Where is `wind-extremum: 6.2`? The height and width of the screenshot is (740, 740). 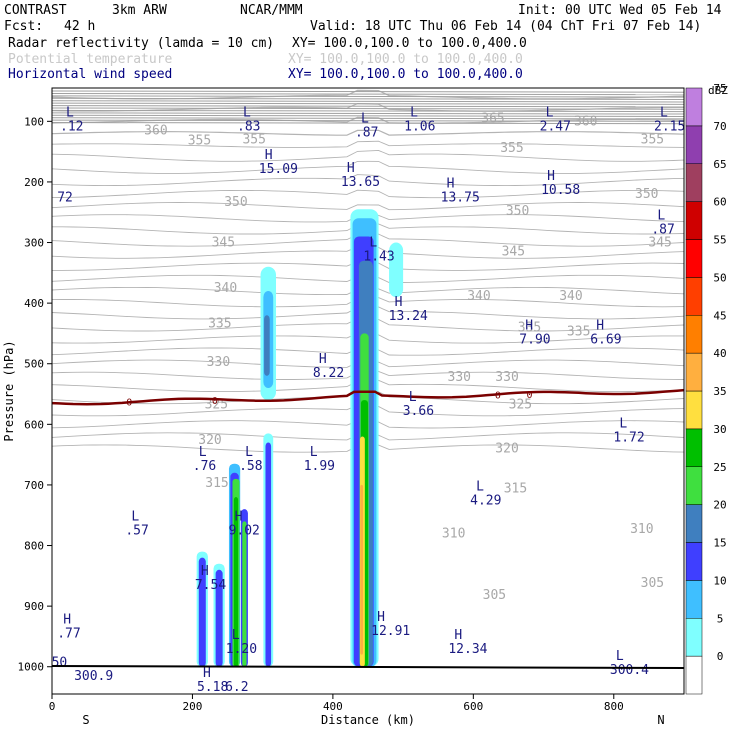
wind-extremum: 6.2 is located at coordinates (236, 687).